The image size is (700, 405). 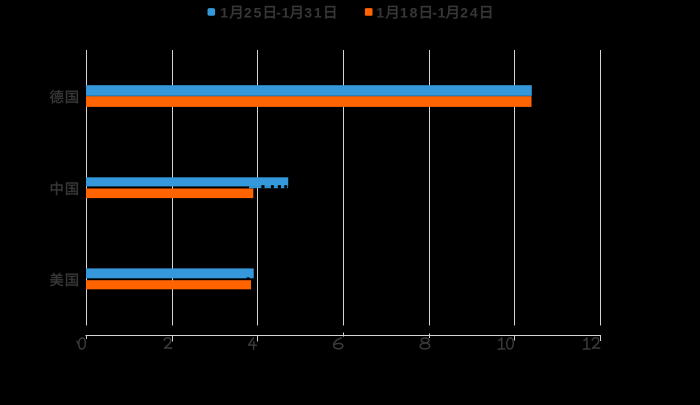 I want to click on svg-text: 5, so click(x=258, y=13).